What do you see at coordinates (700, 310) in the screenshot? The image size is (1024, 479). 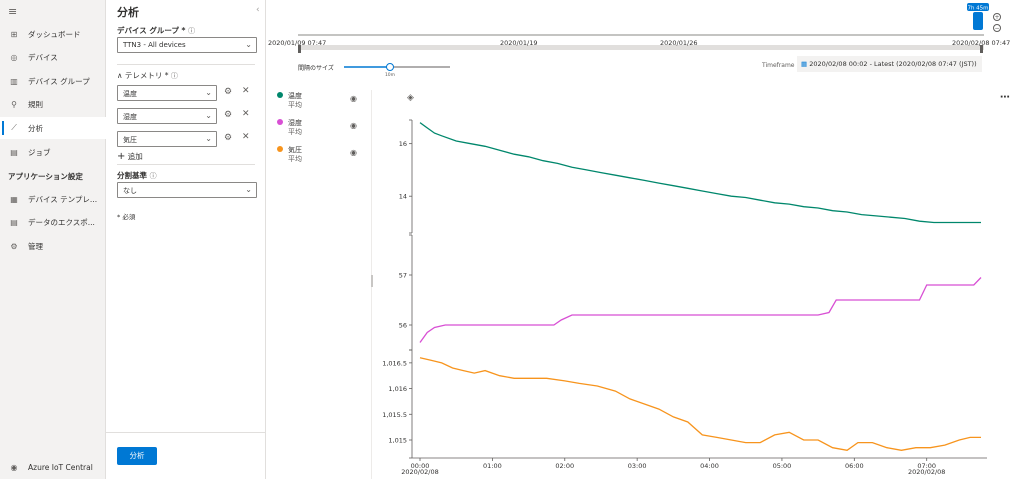 I see `series-line-湿度` at bounding box center [700, 310].